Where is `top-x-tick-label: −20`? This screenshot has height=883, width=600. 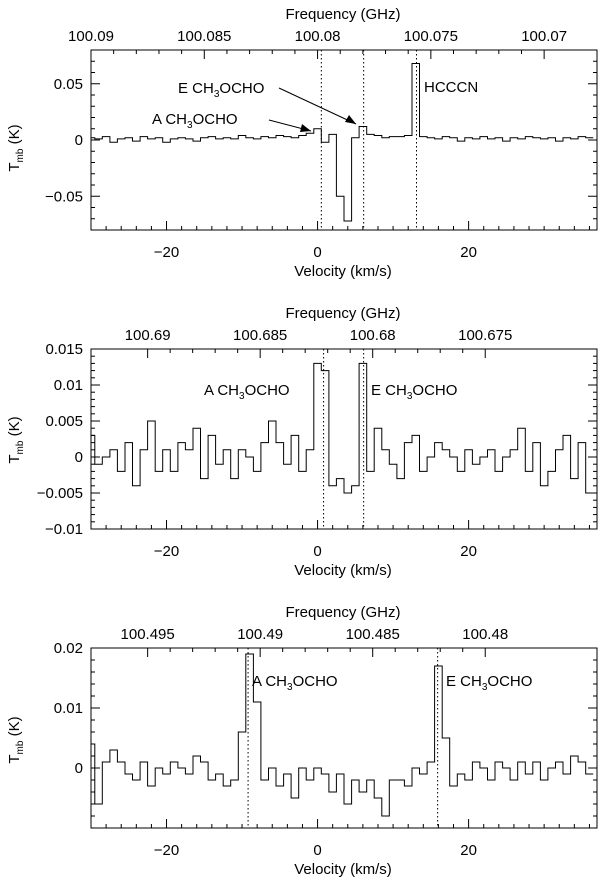
top-x-tick-label: −20 is located at coordinates (166, 252).